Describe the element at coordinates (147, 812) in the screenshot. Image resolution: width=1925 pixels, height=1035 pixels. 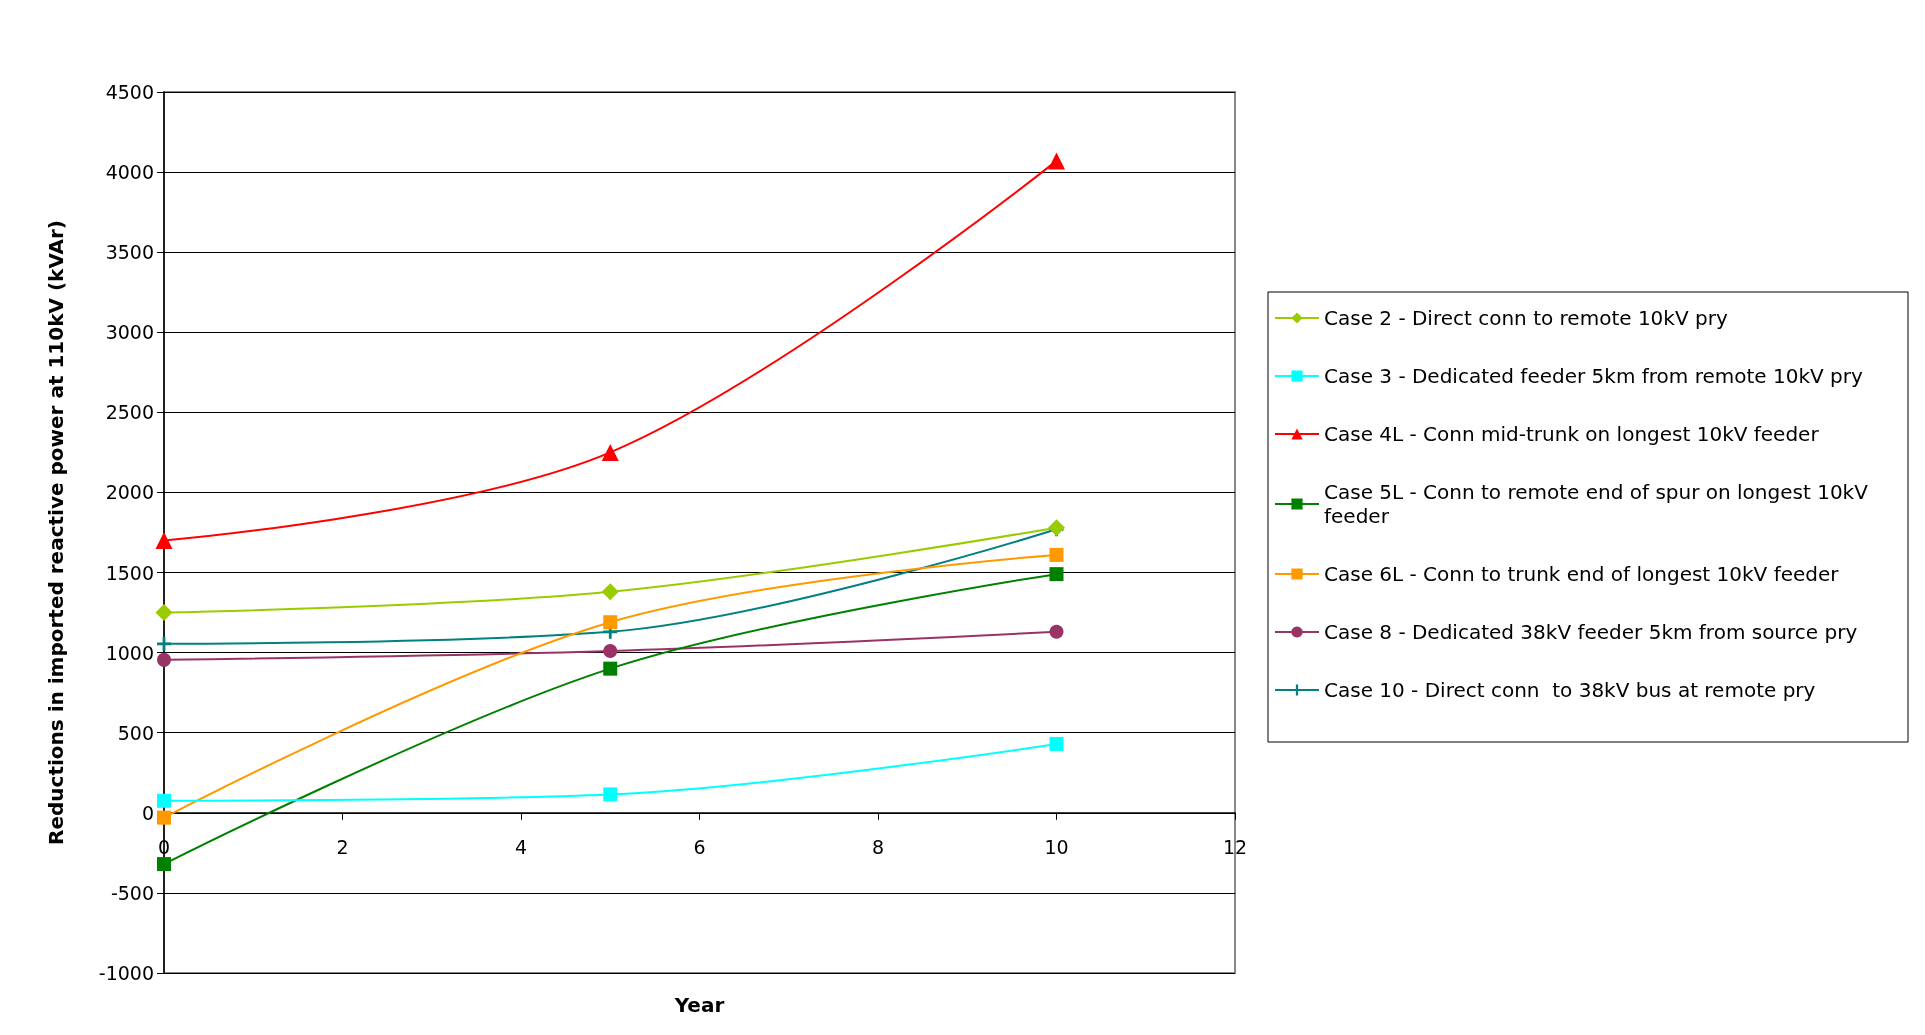
I see `y-tick-label: 0` at that location.